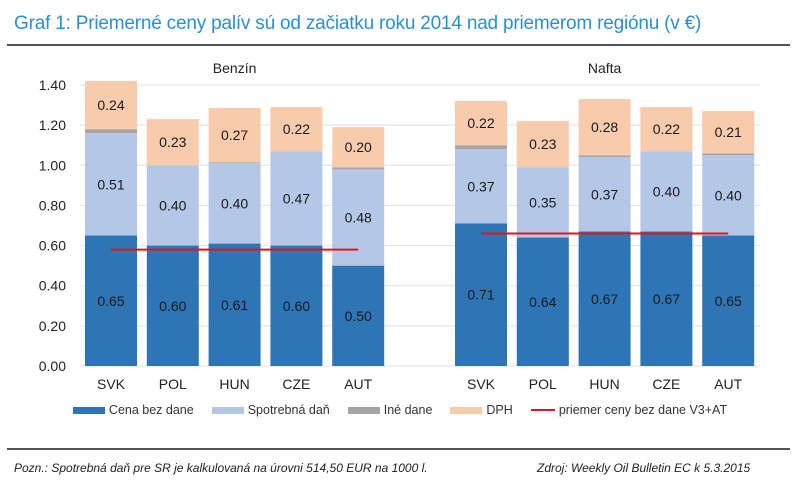 This screenshot has height=488, width=800. I want to click on data-label: 0.47, so click(296, 198).